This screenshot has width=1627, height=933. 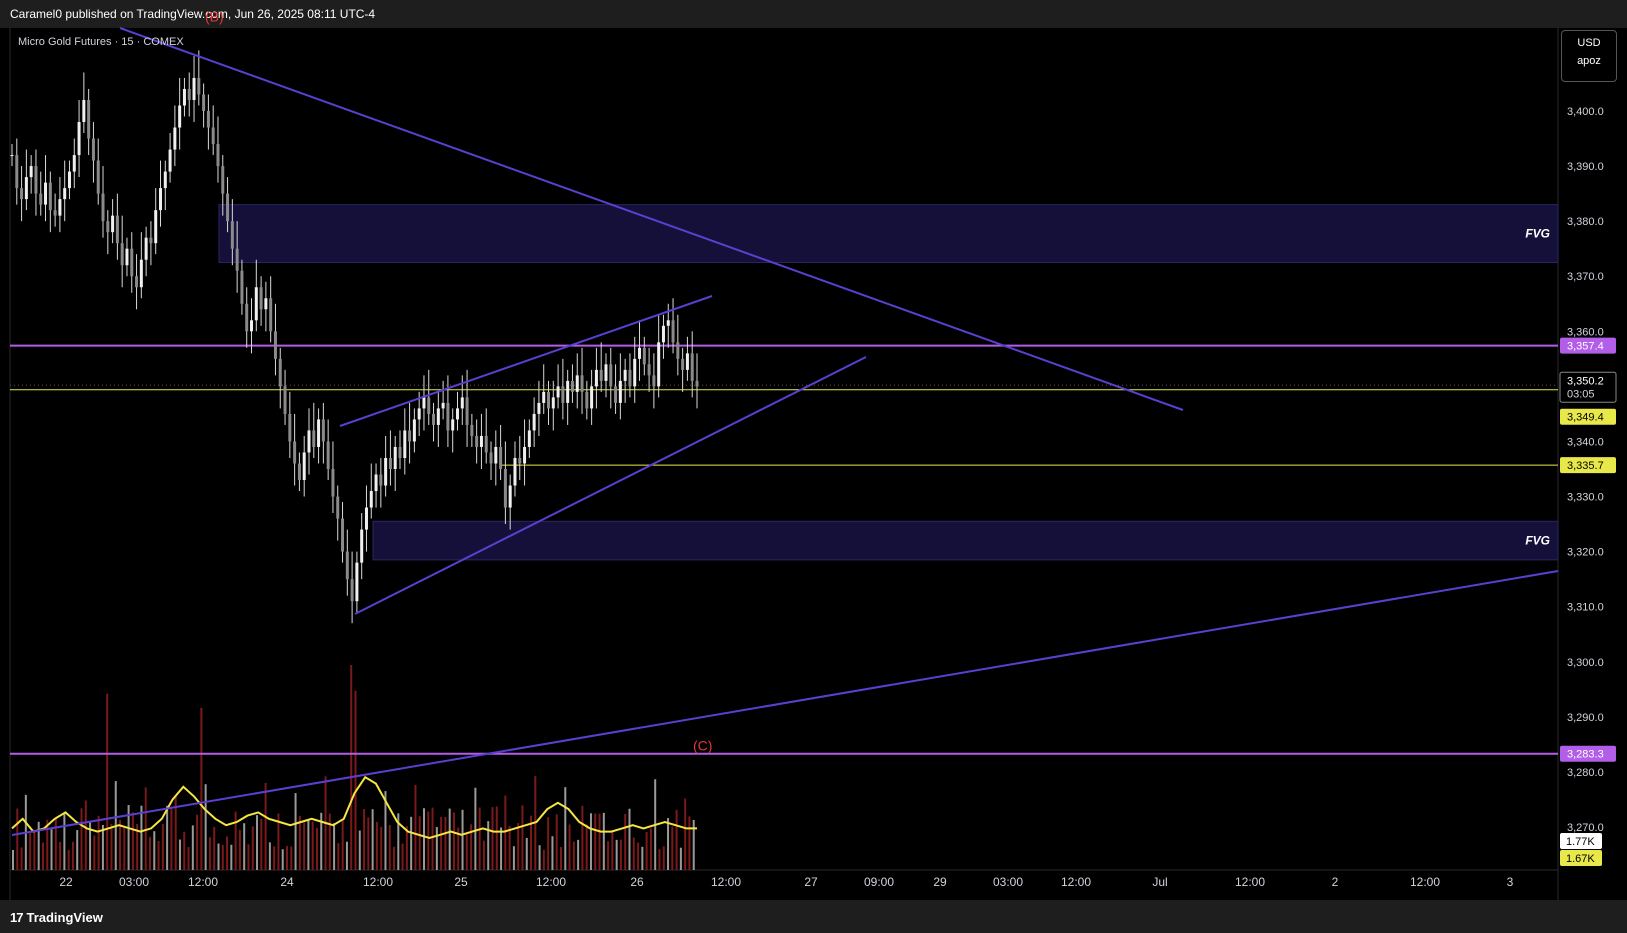 I want to click on y-tick-label: 3,330.0, so click(x=1585, y=498).